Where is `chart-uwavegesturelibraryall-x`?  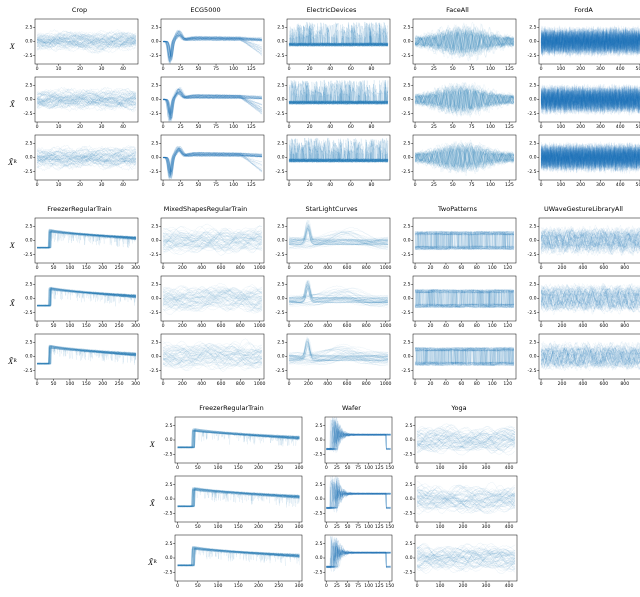
chart-uwavegesturelibraryall-x is located at coordinates (581, 243).